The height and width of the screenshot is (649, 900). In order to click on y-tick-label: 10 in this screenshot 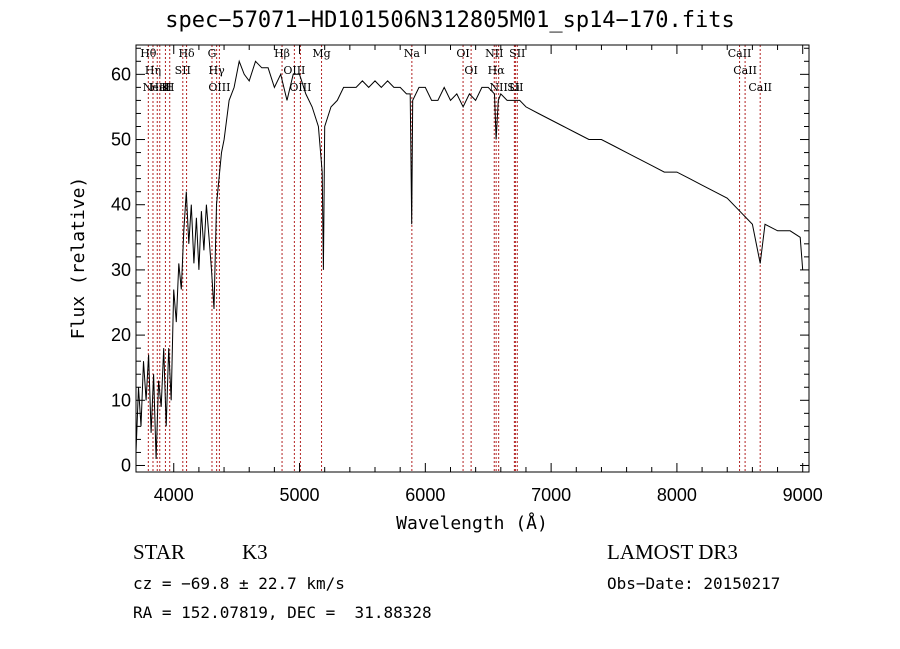, I will do `click(121, 400)`.